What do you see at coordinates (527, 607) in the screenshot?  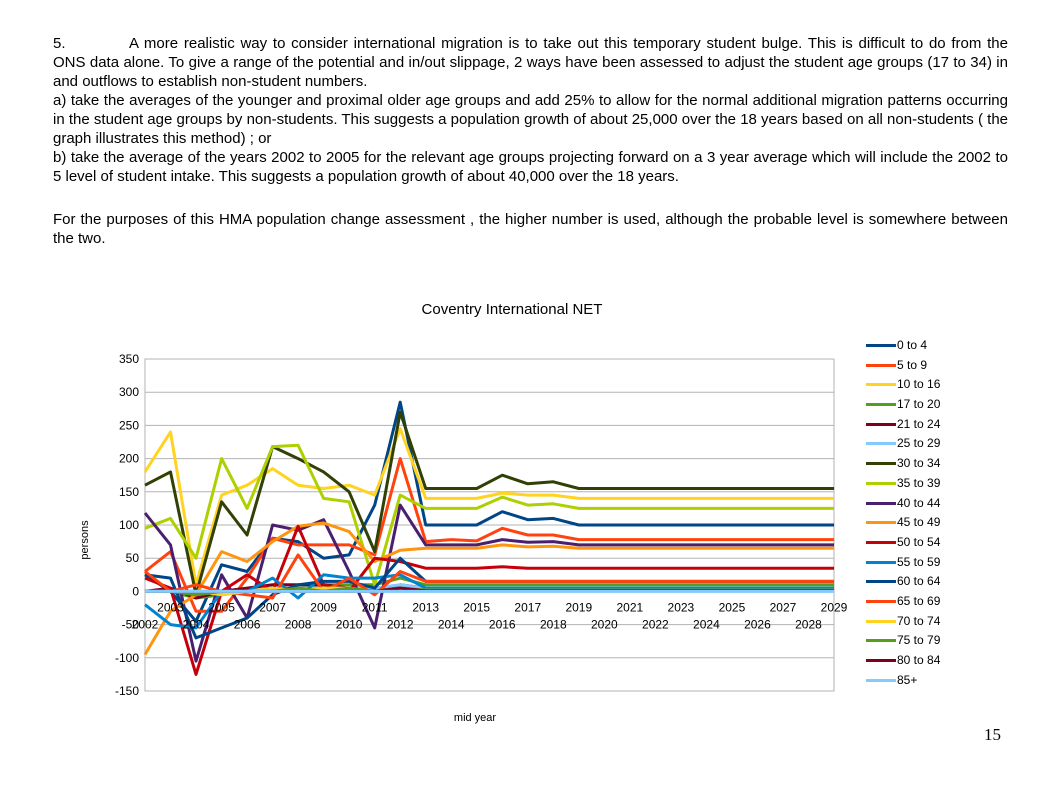 I see `x-tick-label: 2017` at bounding box center [527, 607].